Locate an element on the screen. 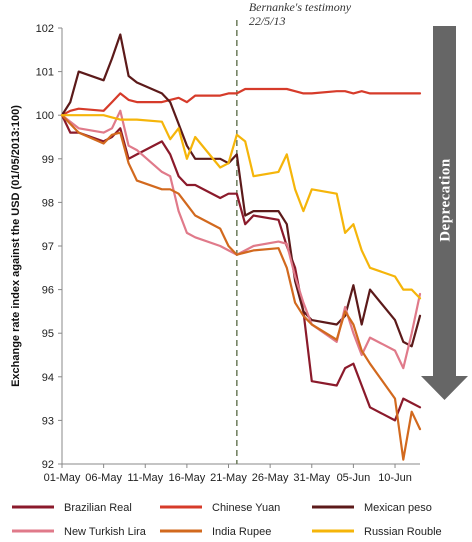 The width and height of the screenshot is (472, 542). y-tick-labels: 92 93 94 95 96 97 98 99 100 101 102 is located at coordinates (49, 247).